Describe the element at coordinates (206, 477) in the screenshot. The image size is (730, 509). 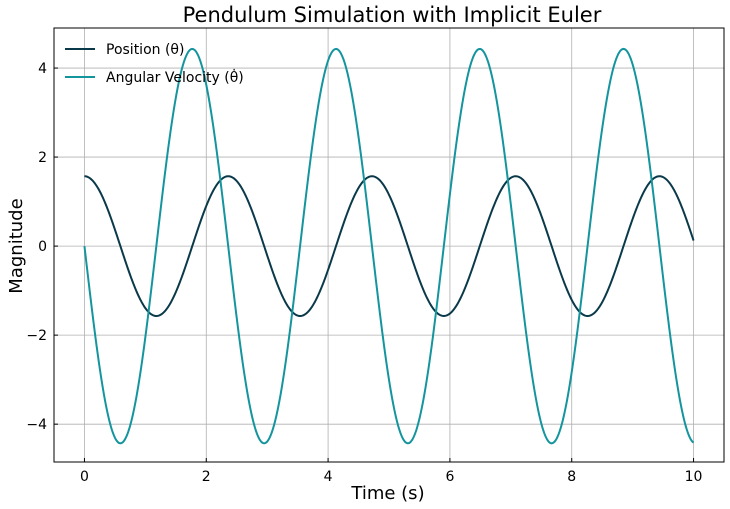
I see `x-tick-label: 2` at that location.